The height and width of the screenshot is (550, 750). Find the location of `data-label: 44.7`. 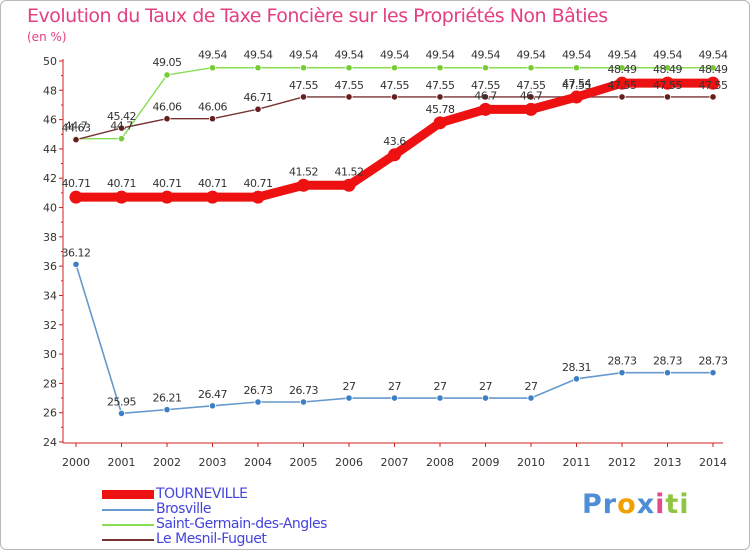

data-label: 44.7 is located at coordinates (121, 126).